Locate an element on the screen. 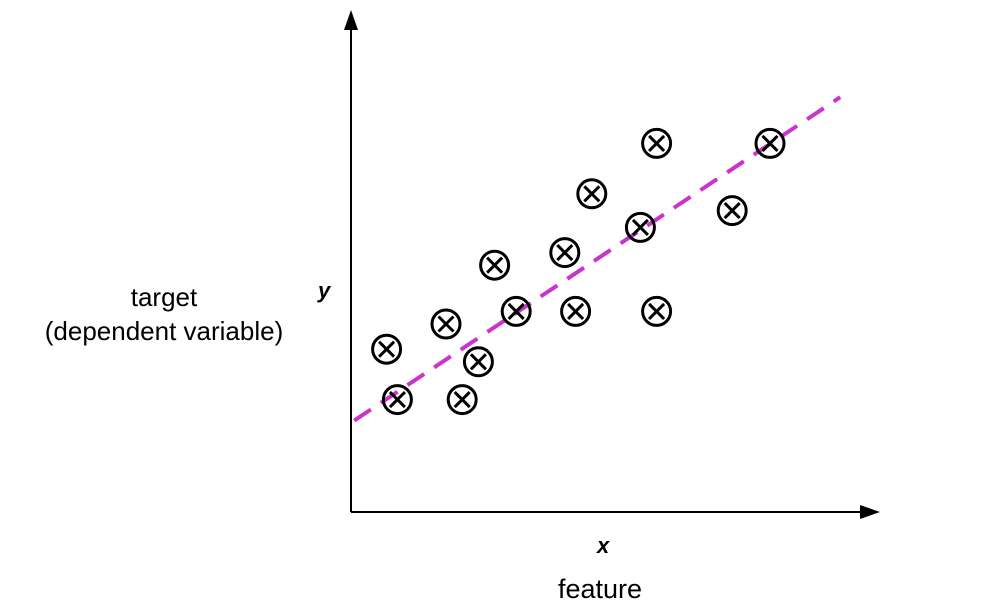  x-axis-arrow is located at coordinates (870, 512).